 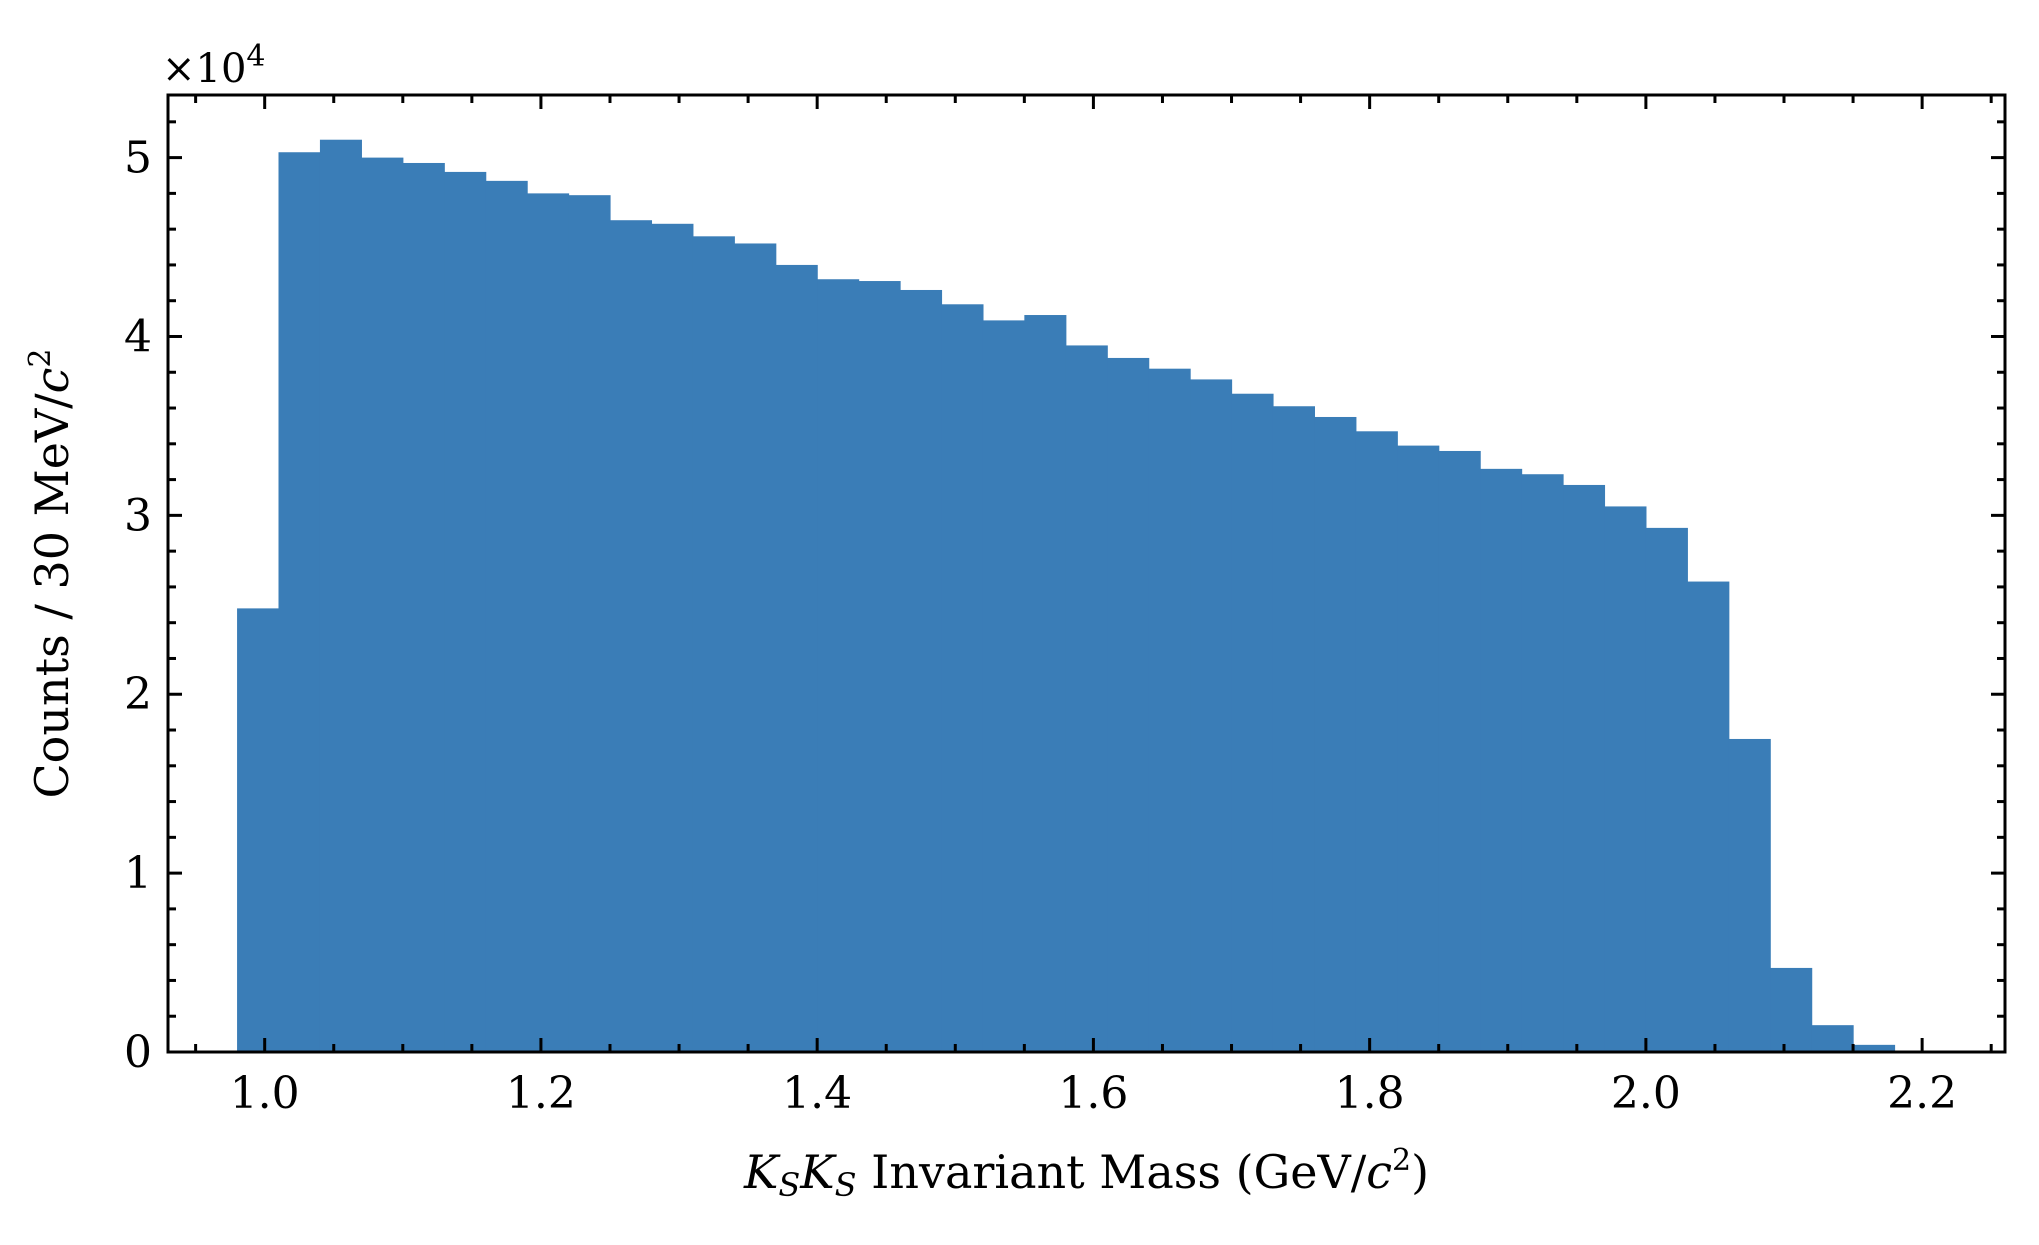 I want to click on x-label-text: Invariant Mass (GeV/, so click(x=1112, y=1172).